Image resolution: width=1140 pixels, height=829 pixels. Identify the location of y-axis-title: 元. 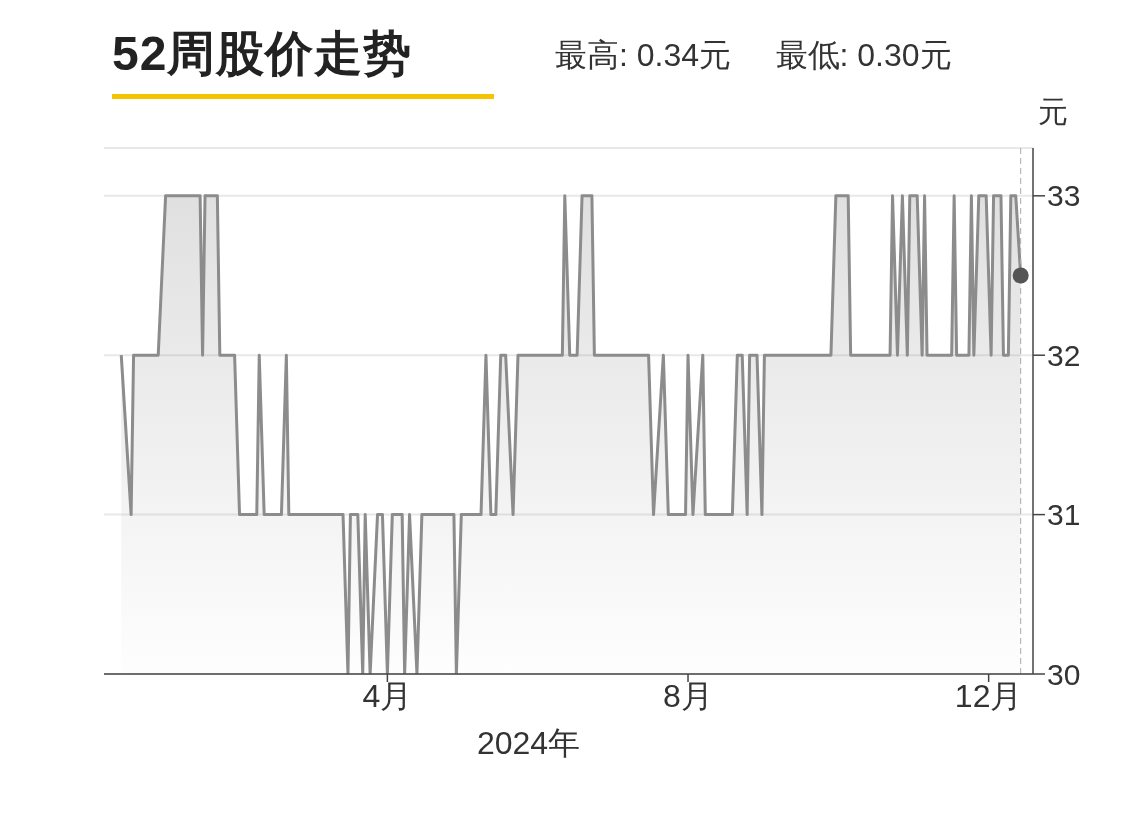
(1053, 112).